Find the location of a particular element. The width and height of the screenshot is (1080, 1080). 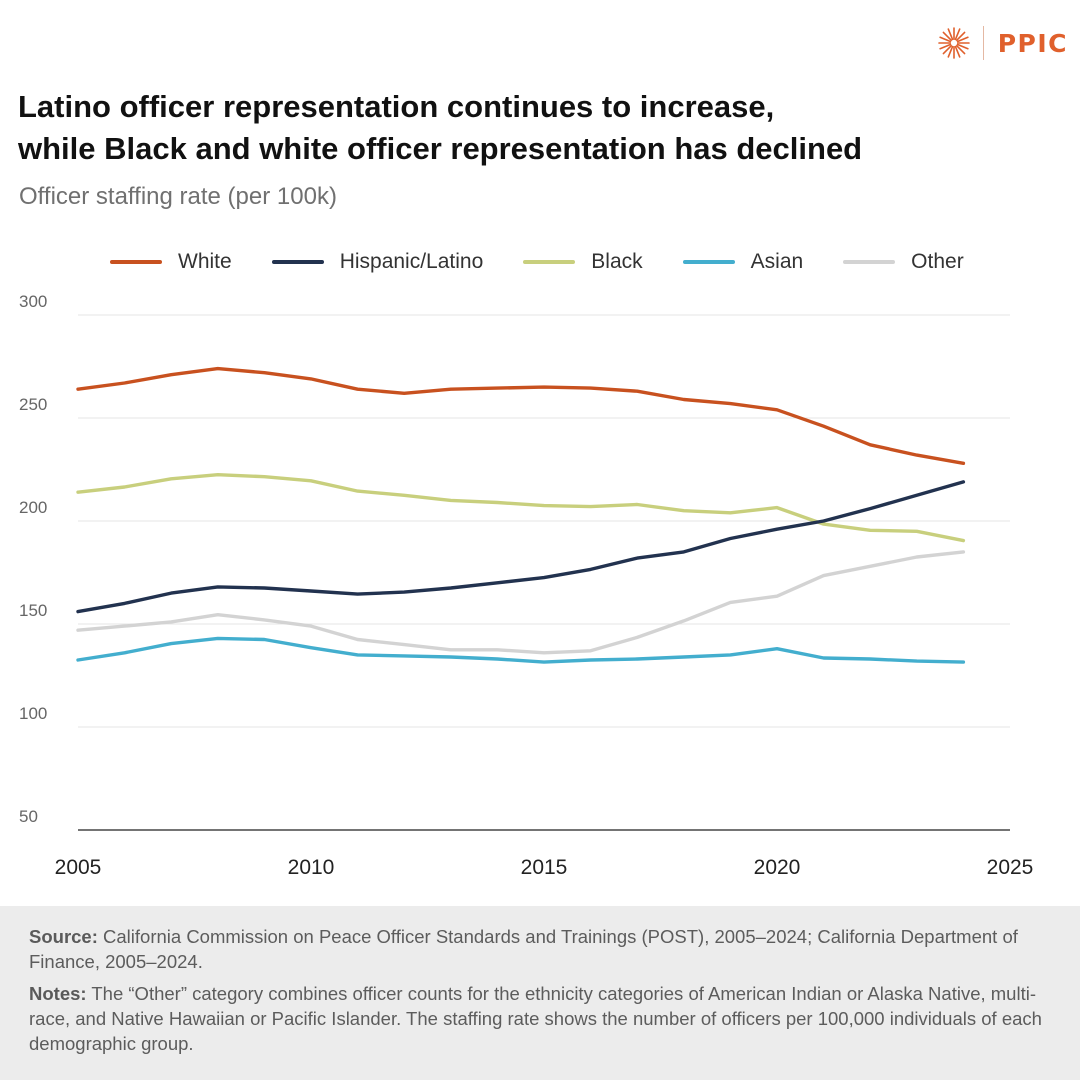

source-label: Source: is located at coordinates (63, 936).